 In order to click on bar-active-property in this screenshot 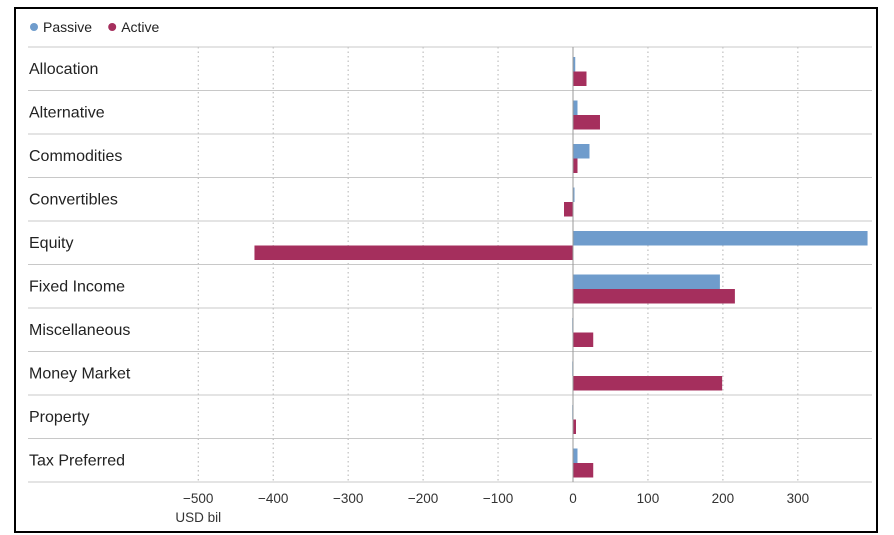, I will do `click(574, 426)`.